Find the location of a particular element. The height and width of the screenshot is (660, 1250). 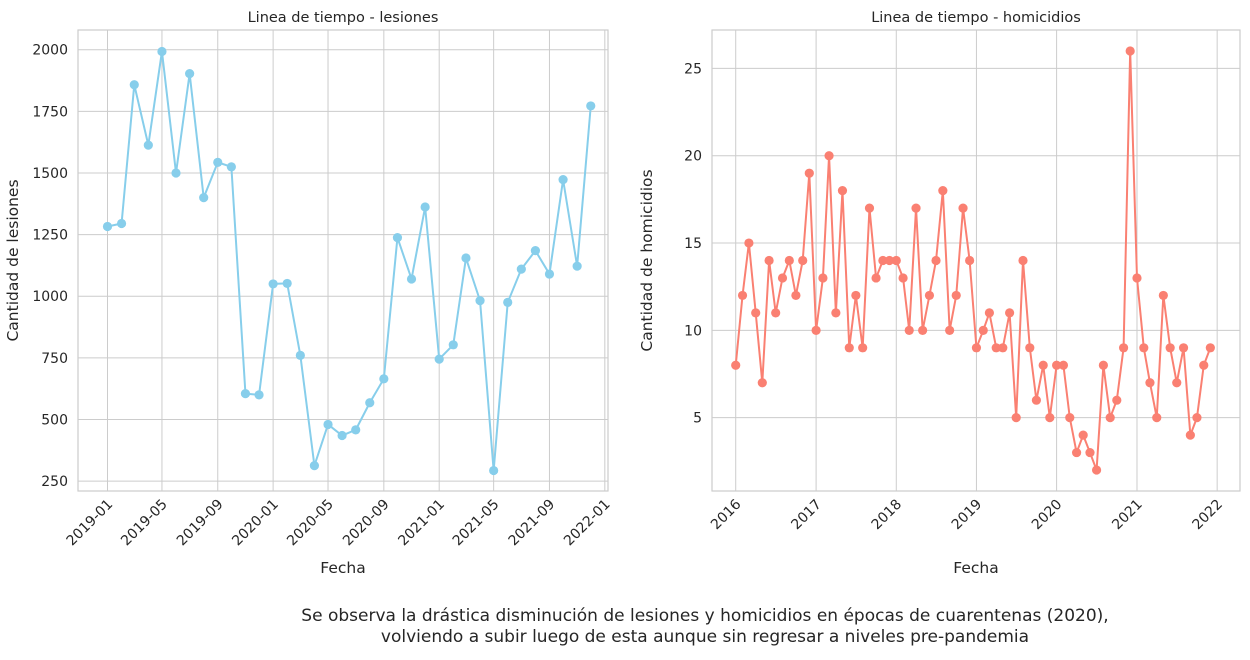

lesiones-x-tick-label: 2020-05 is located at coordinates (310, 523).